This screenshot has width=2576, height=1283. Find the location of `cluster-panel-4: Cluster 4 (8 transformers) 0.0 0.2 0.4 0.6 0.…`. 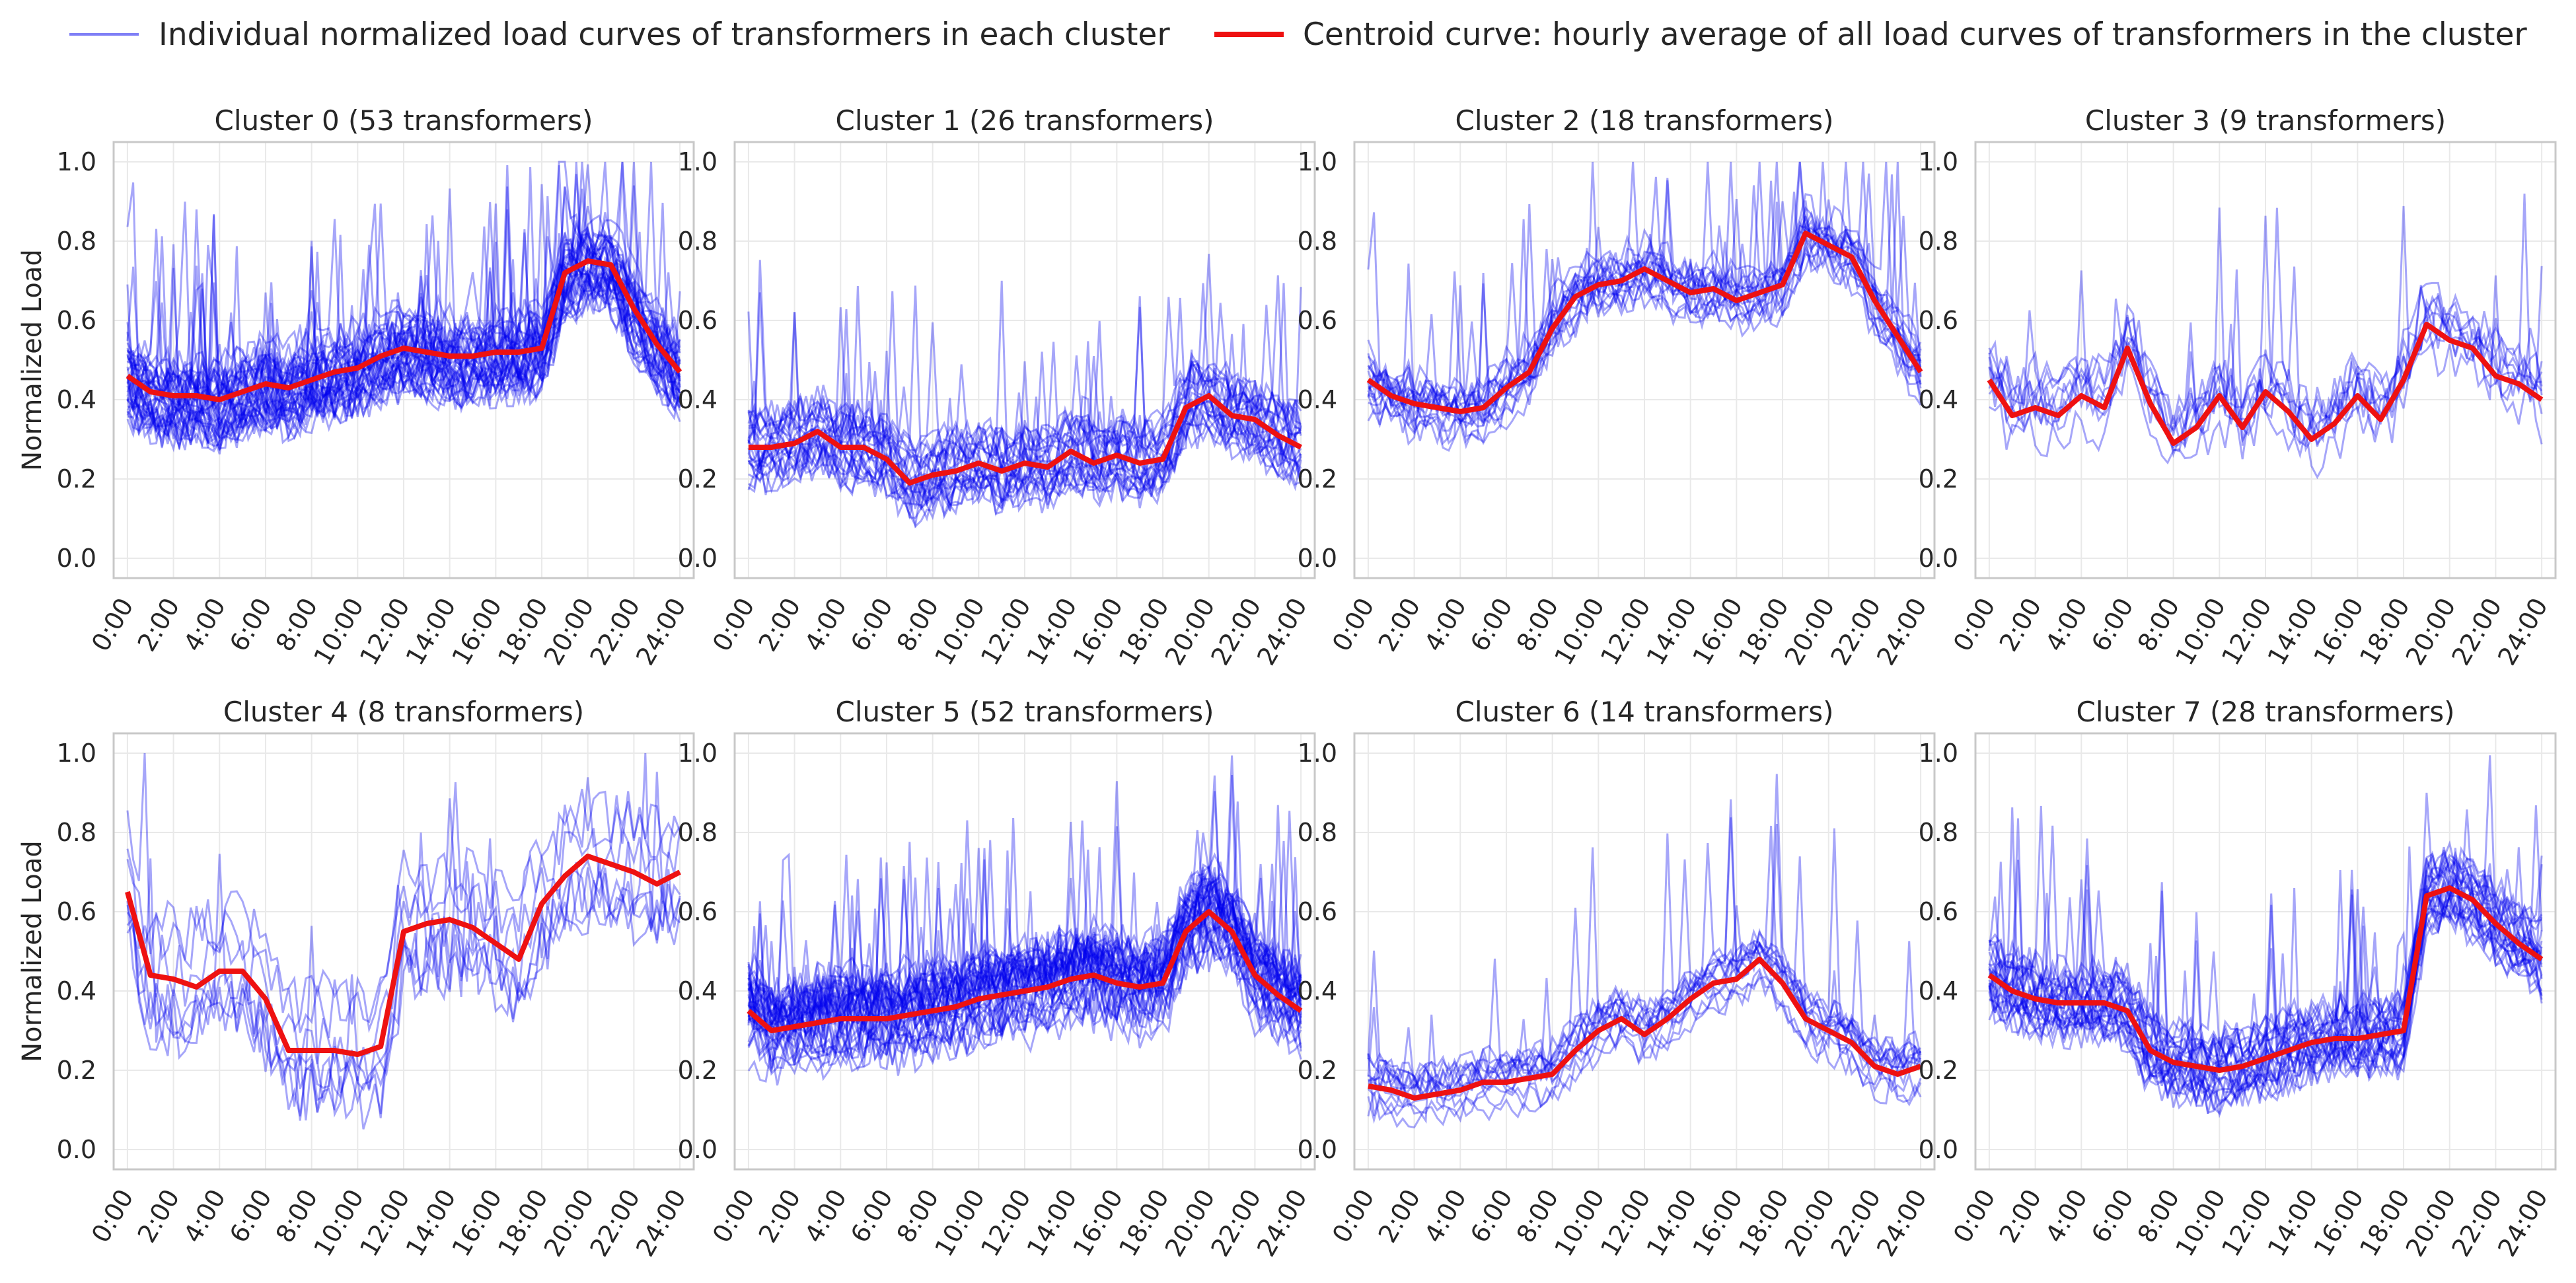

cluster-panel-4: Cluster 4 (8 transformers) 0.0 0.2 0.4 0.6 0.… is located at coordinates (356, 978).